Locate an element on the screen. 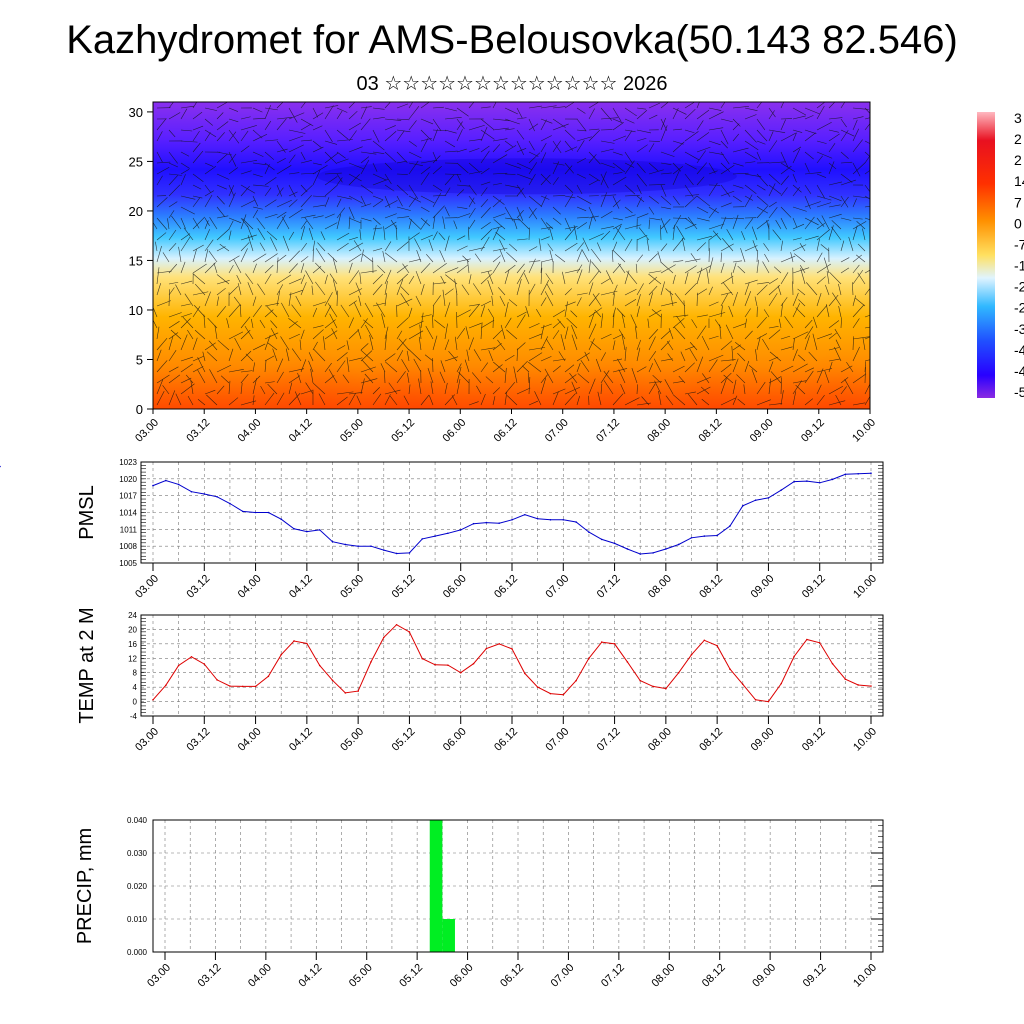 The height and width of the screenshot is (1024, 1024). y-tick-label: 8 is located at coordinates (135, 673).